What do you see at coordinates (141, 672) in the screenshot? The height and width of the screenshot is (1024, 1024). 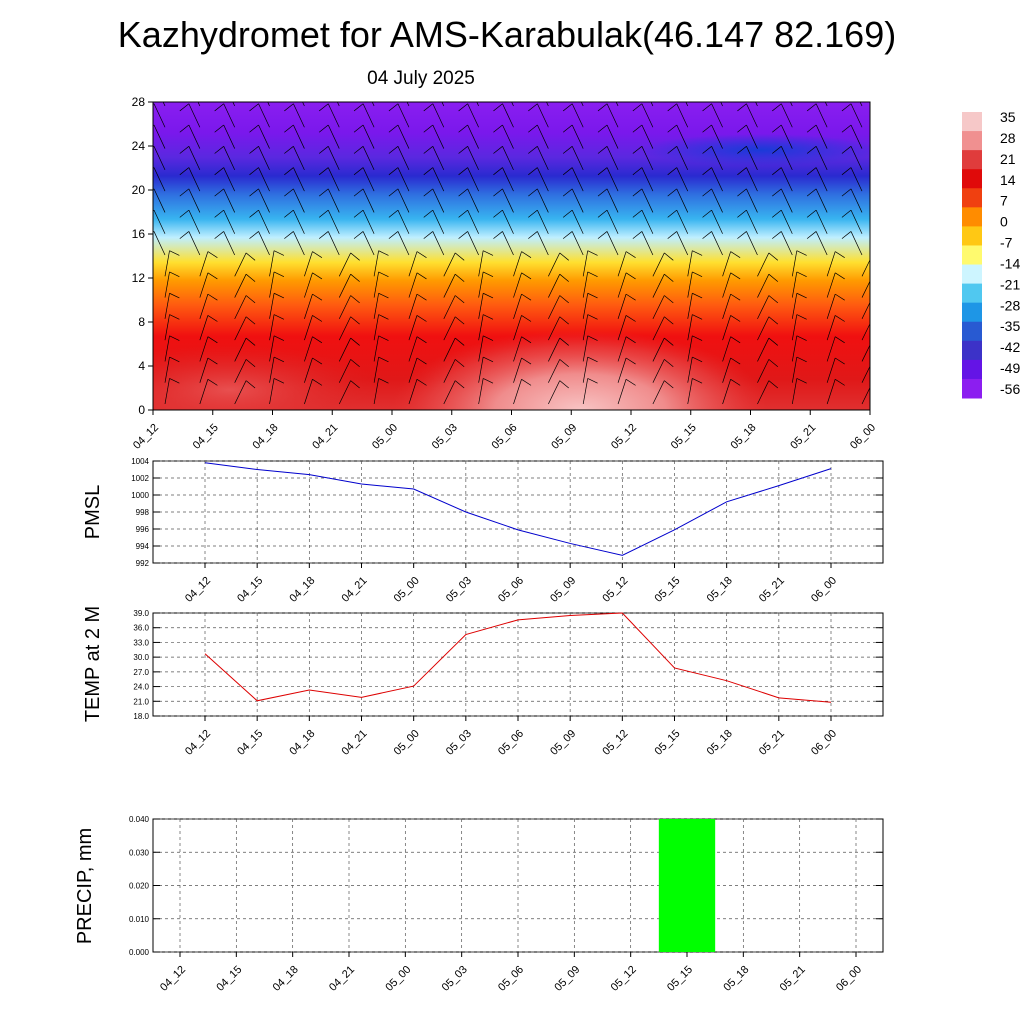 I see `temp-ytick-label: 27.0` at bounding box center [141, 672].